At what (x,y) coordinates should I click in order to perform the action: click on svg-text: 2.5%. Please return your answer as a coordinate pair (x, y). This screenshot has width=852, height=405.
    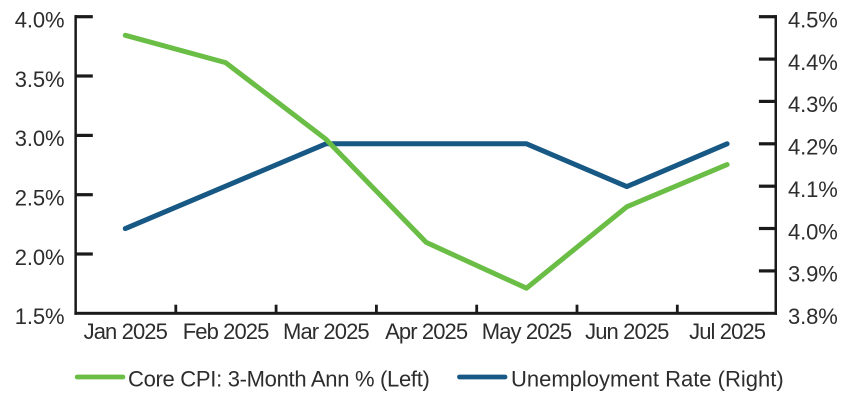
    Looking at the image, I should click on (40, 198).